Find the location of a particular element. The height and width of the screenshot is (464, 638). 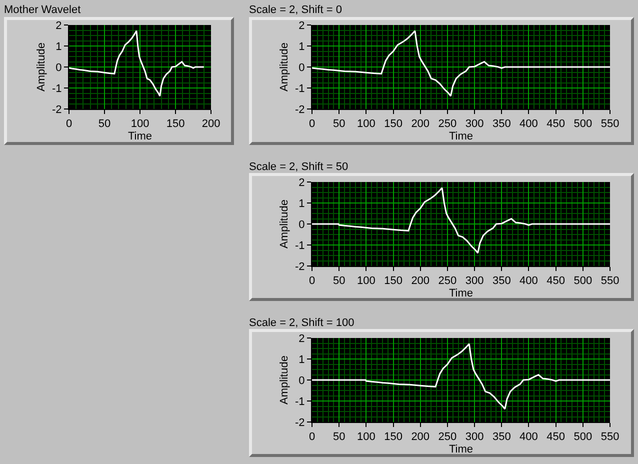

chart-title: Scale = 2, Shift = 100 is located at coordinates (301, 322).